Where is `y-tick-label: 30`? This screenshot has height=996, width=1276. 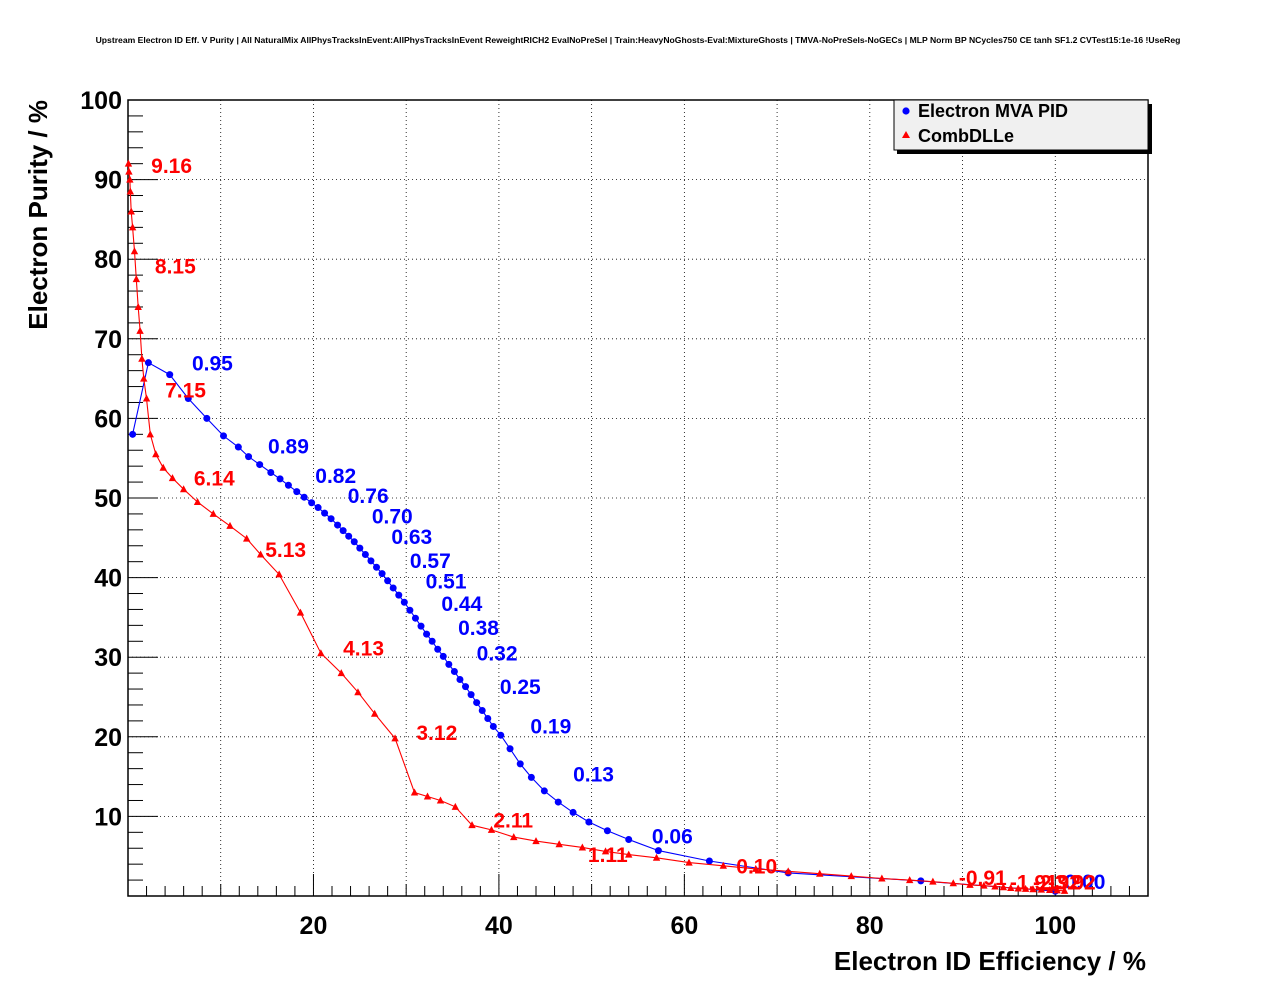
y-tick-label: 30 is located at coordinates (108, 658).